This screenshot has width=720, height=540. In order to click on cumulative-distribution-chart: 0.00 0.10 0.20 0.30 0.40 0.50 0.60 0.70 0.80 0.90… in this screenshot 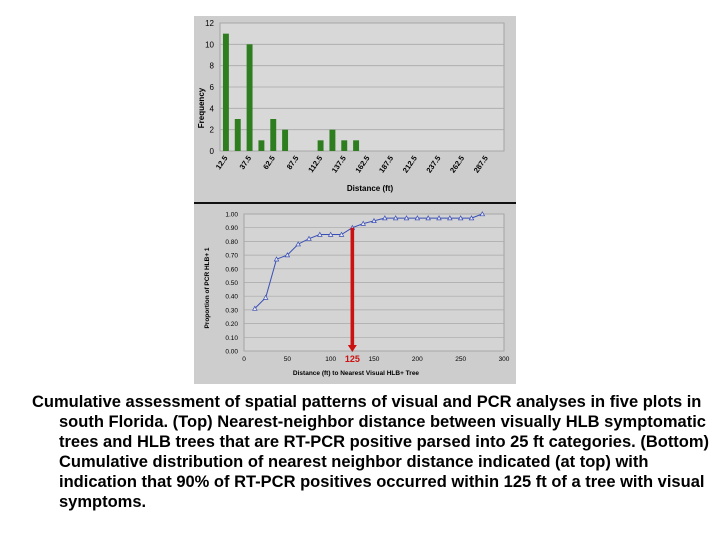, I will do `click(357, 294)`.